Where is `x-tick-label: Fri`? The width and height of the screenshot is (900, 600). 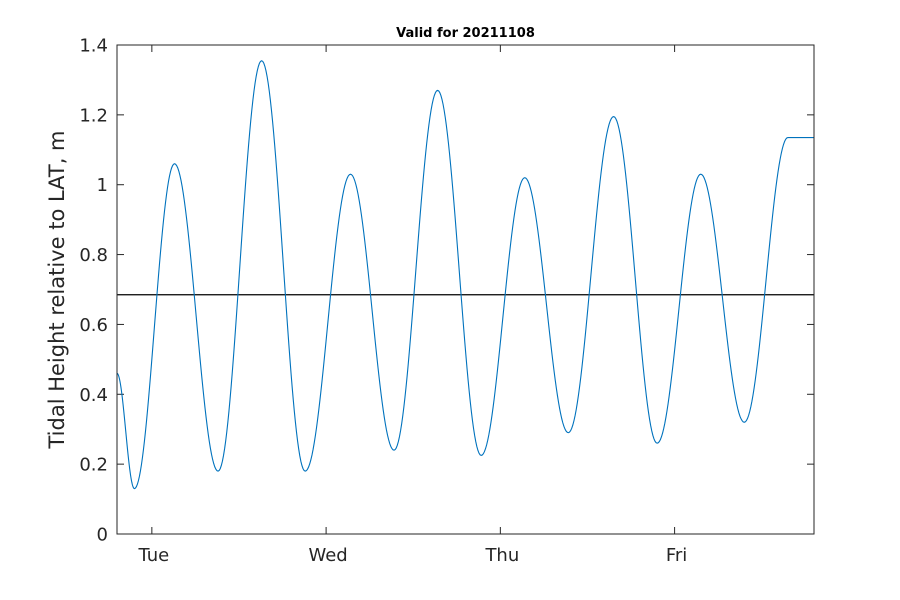 x-tick-label: Fri is located at coordinates (676, 555).